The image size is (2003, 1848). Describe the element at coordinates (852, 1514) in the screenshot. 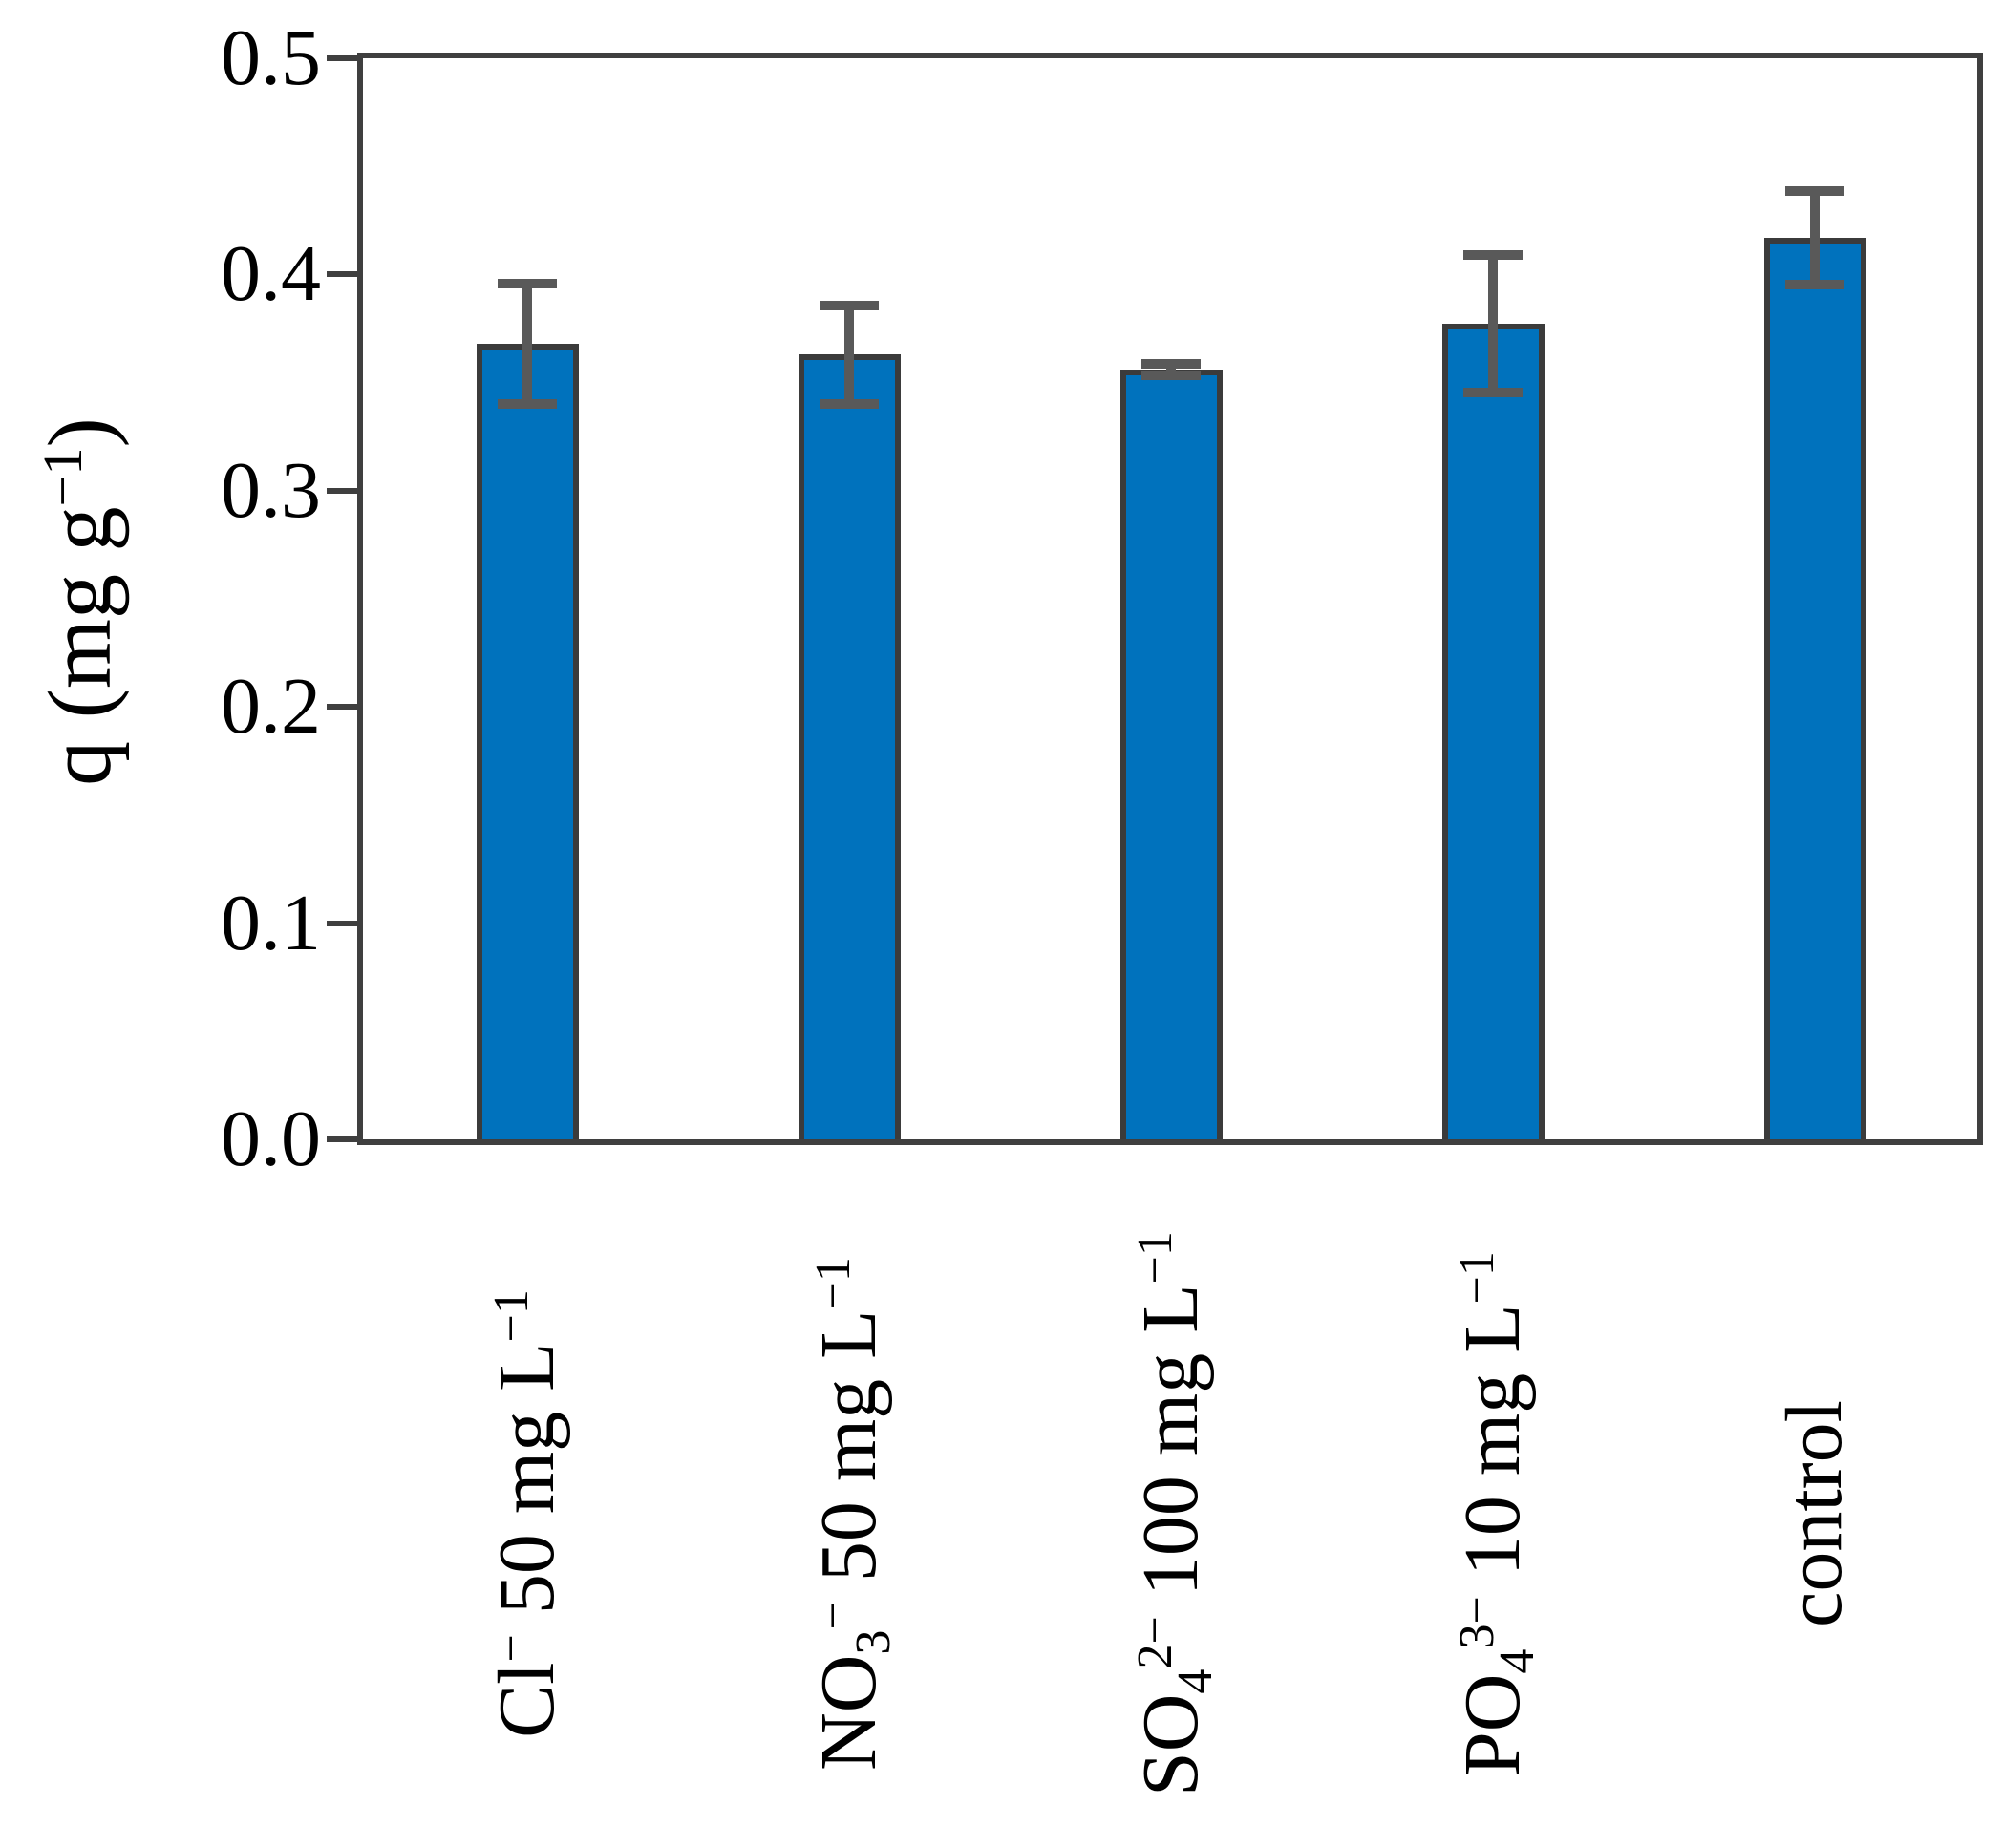

I see `x-category-label: NO3− 50 mg L−1` at that location.